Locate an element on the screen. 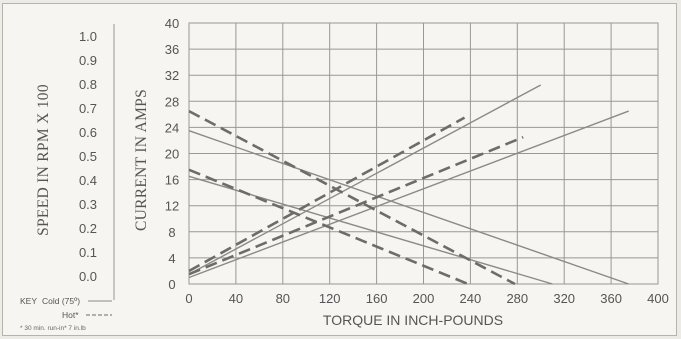  x-tick-label-80: 80 is located at coordinates (283, 298).